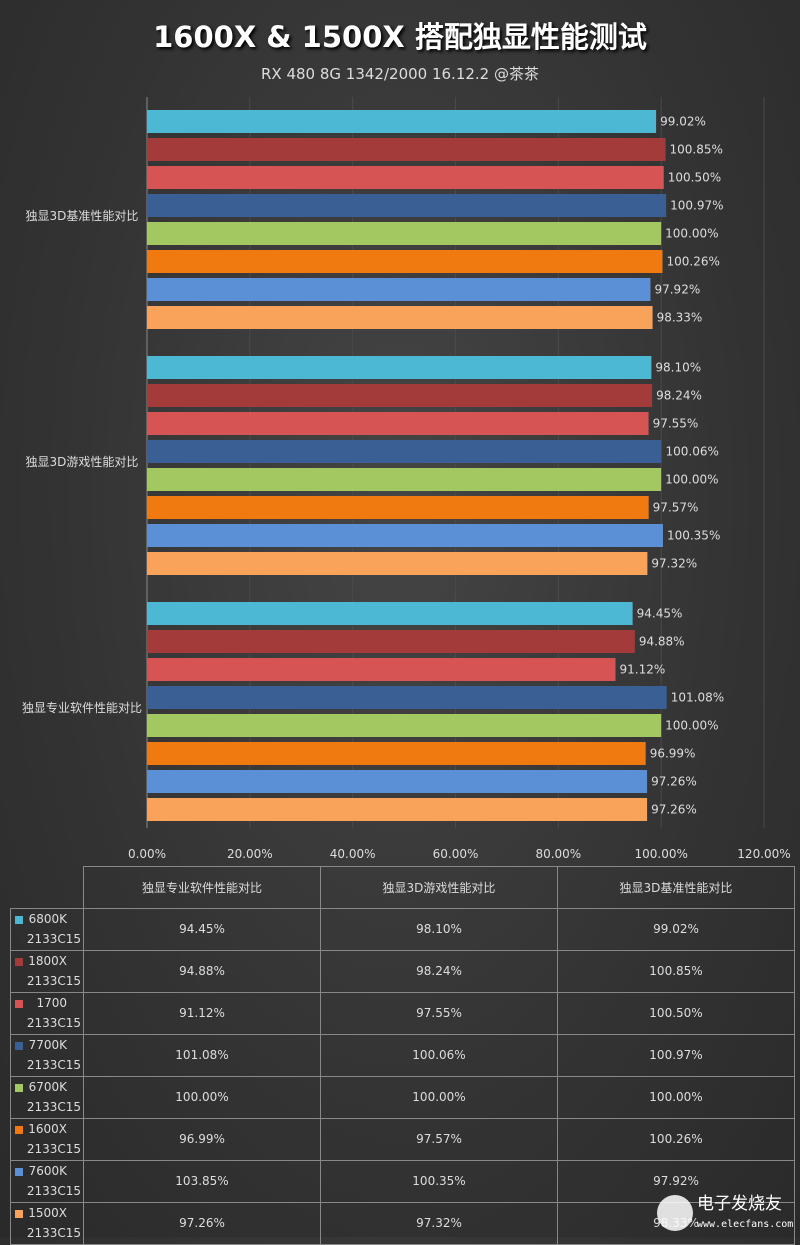 This screenshot has width=800, height=1245. What do you see at coordinates (643, 670) in the screenshot?
I see `data-label: 91.12%` at bounding box center [643, 670].